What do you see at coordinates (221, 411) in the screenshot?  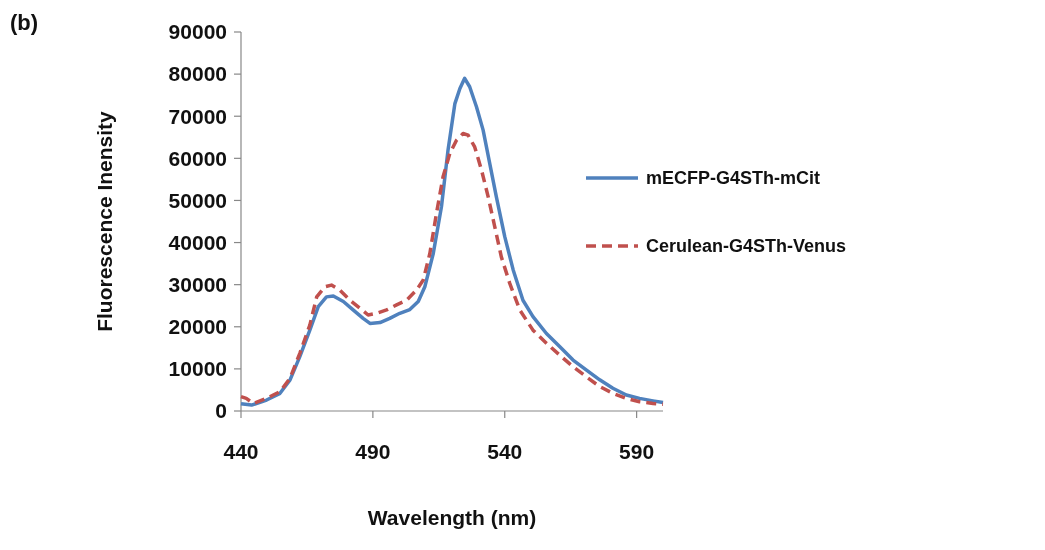 I see `y-tick-label: 0` at bounding box center [221, 411].